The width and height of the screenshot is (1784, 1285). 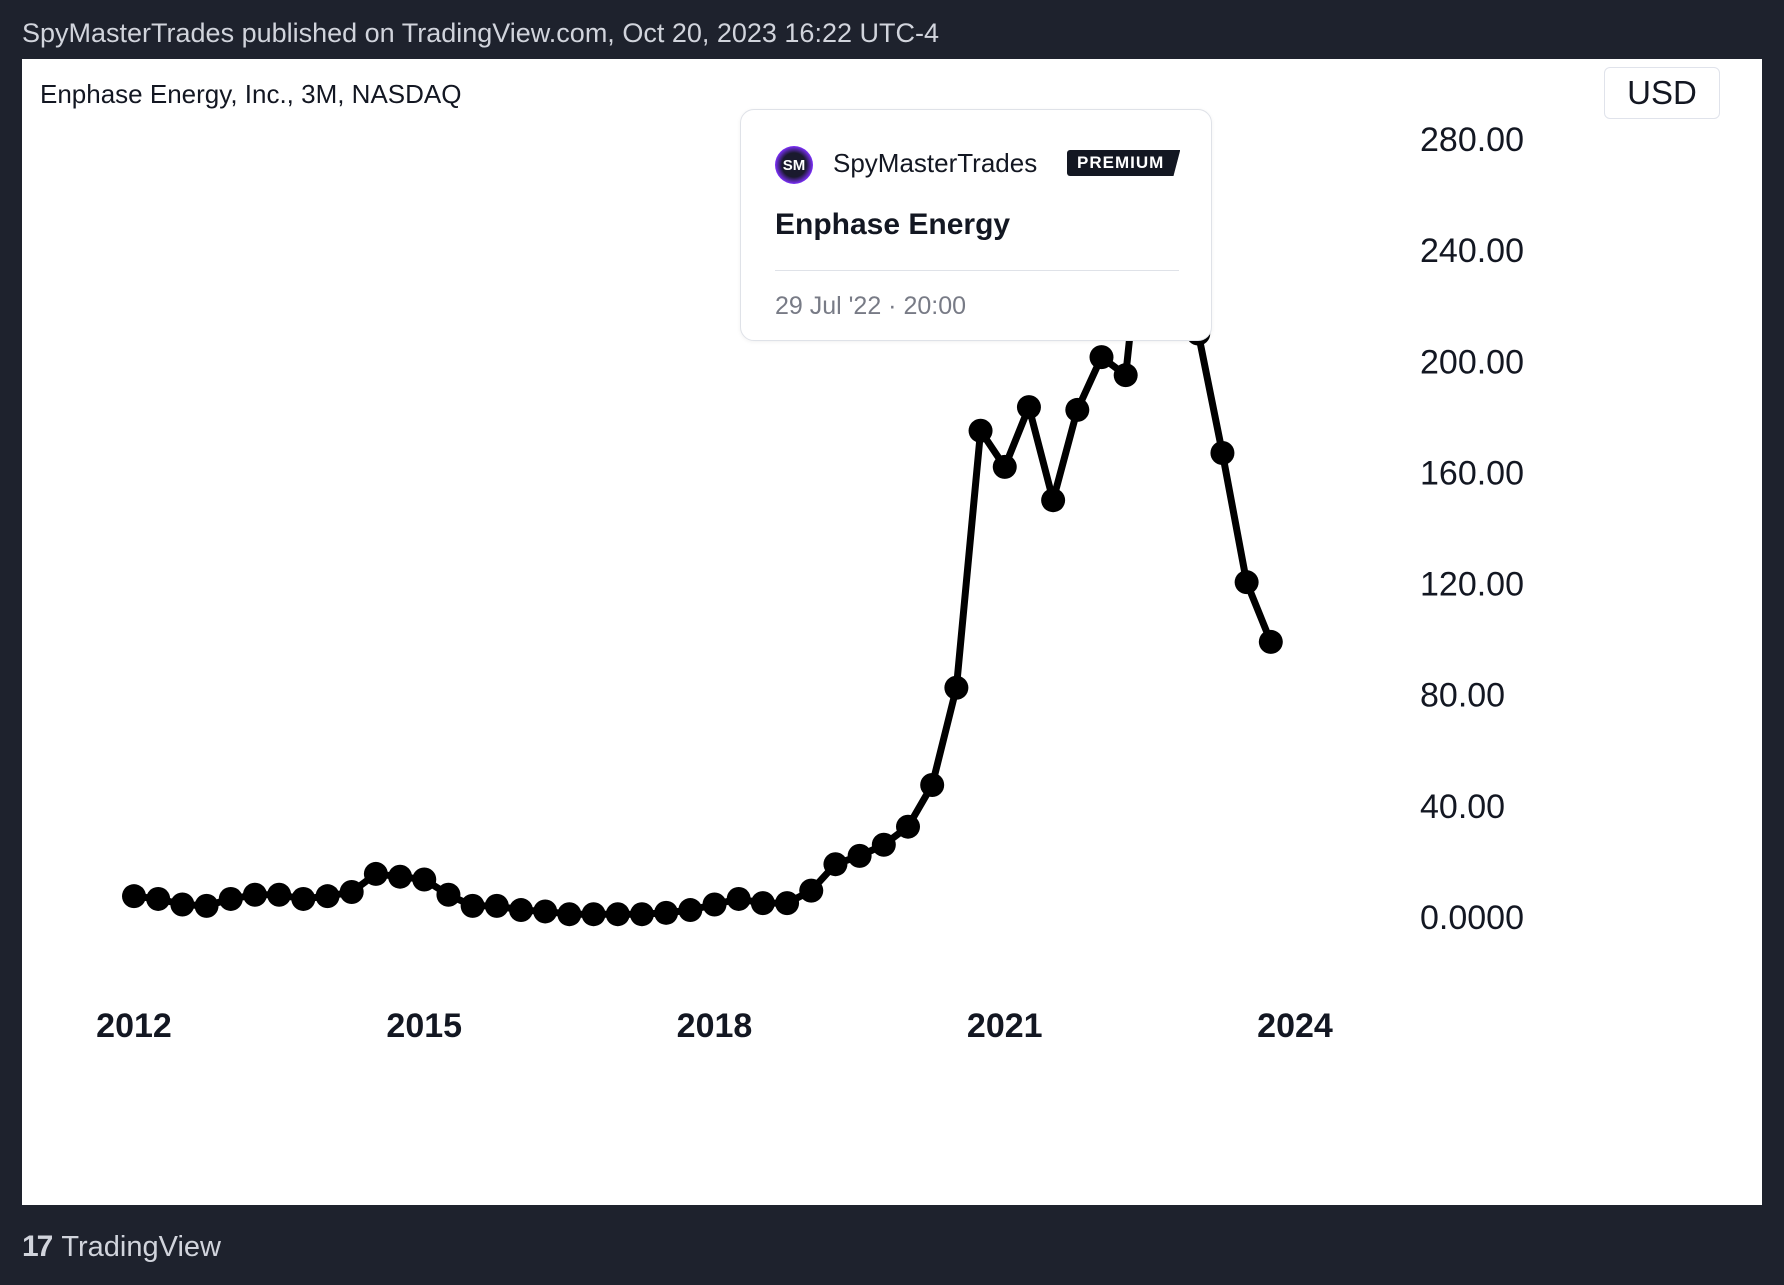 What do you see at coordinates (1472, 251) in the screenshot?
I see `y-tick-label: 240.00` at bounding box center [1472, 251].